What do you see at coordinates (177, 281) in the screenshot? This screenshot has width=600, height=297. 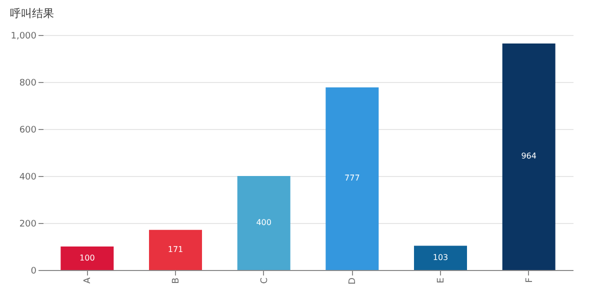 I see `x-tick-label: B` at bounding box center [177, 281].